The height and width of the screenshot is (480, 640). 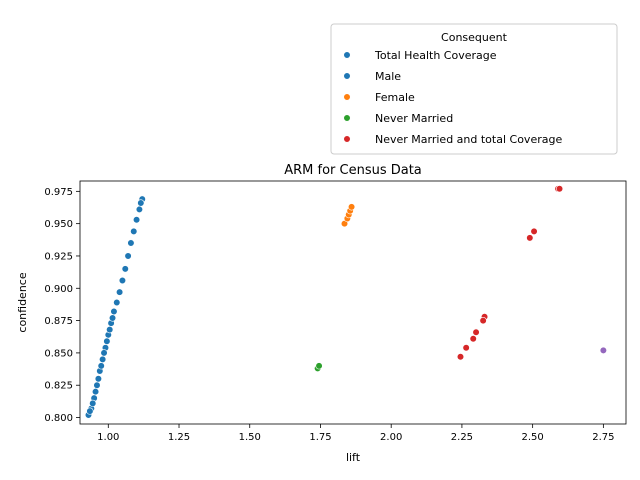 I want to click on legend-entry: Female, so click(x=395, y=97).